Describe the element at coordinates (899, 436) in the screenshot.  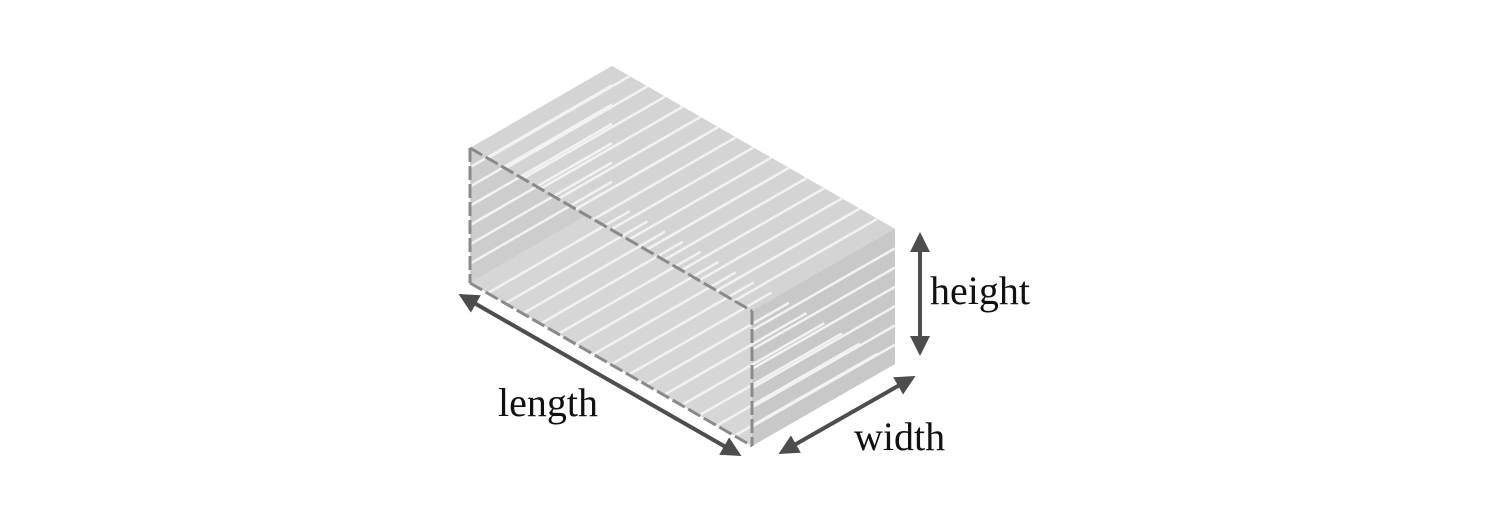
I see `width-label: width` at that location.